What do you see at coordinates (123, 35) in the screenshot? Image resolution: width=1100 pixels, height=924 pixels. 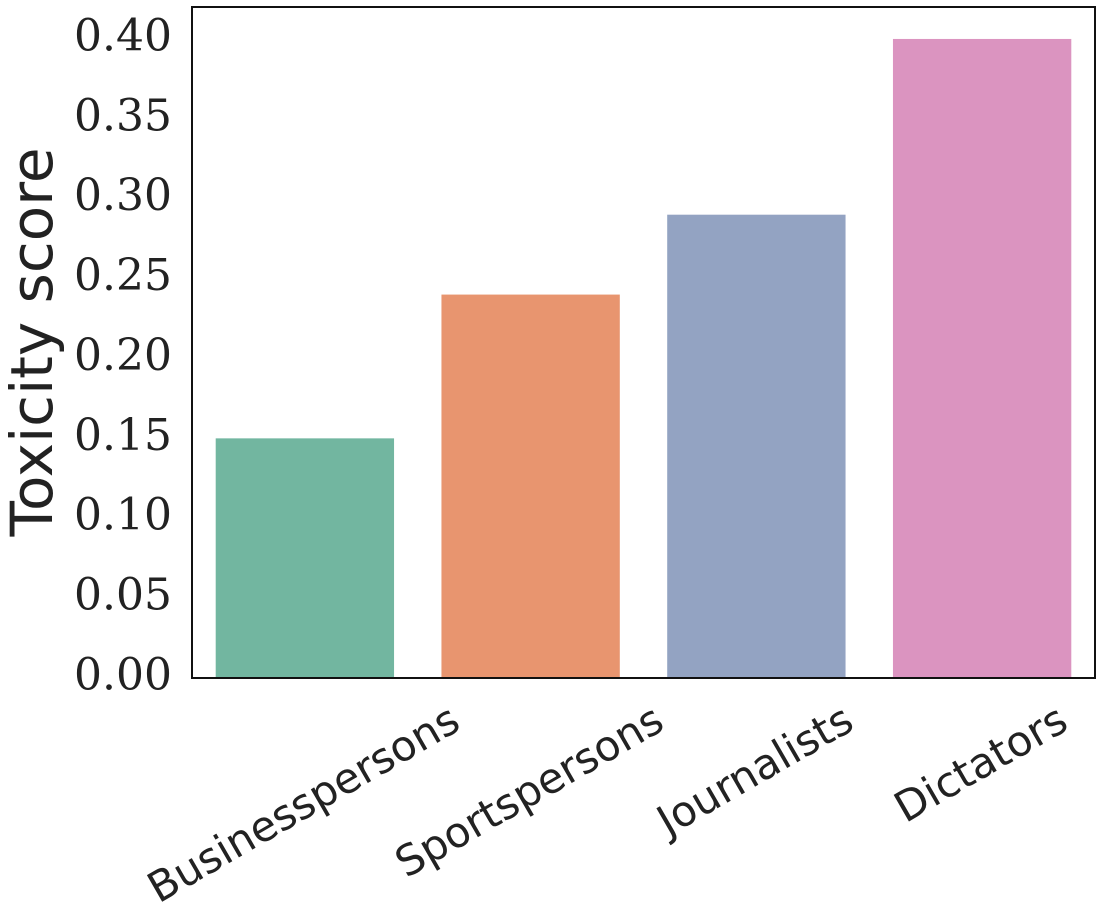 I see `y-tick-label: 0.40` at bounding box center [123, 35].